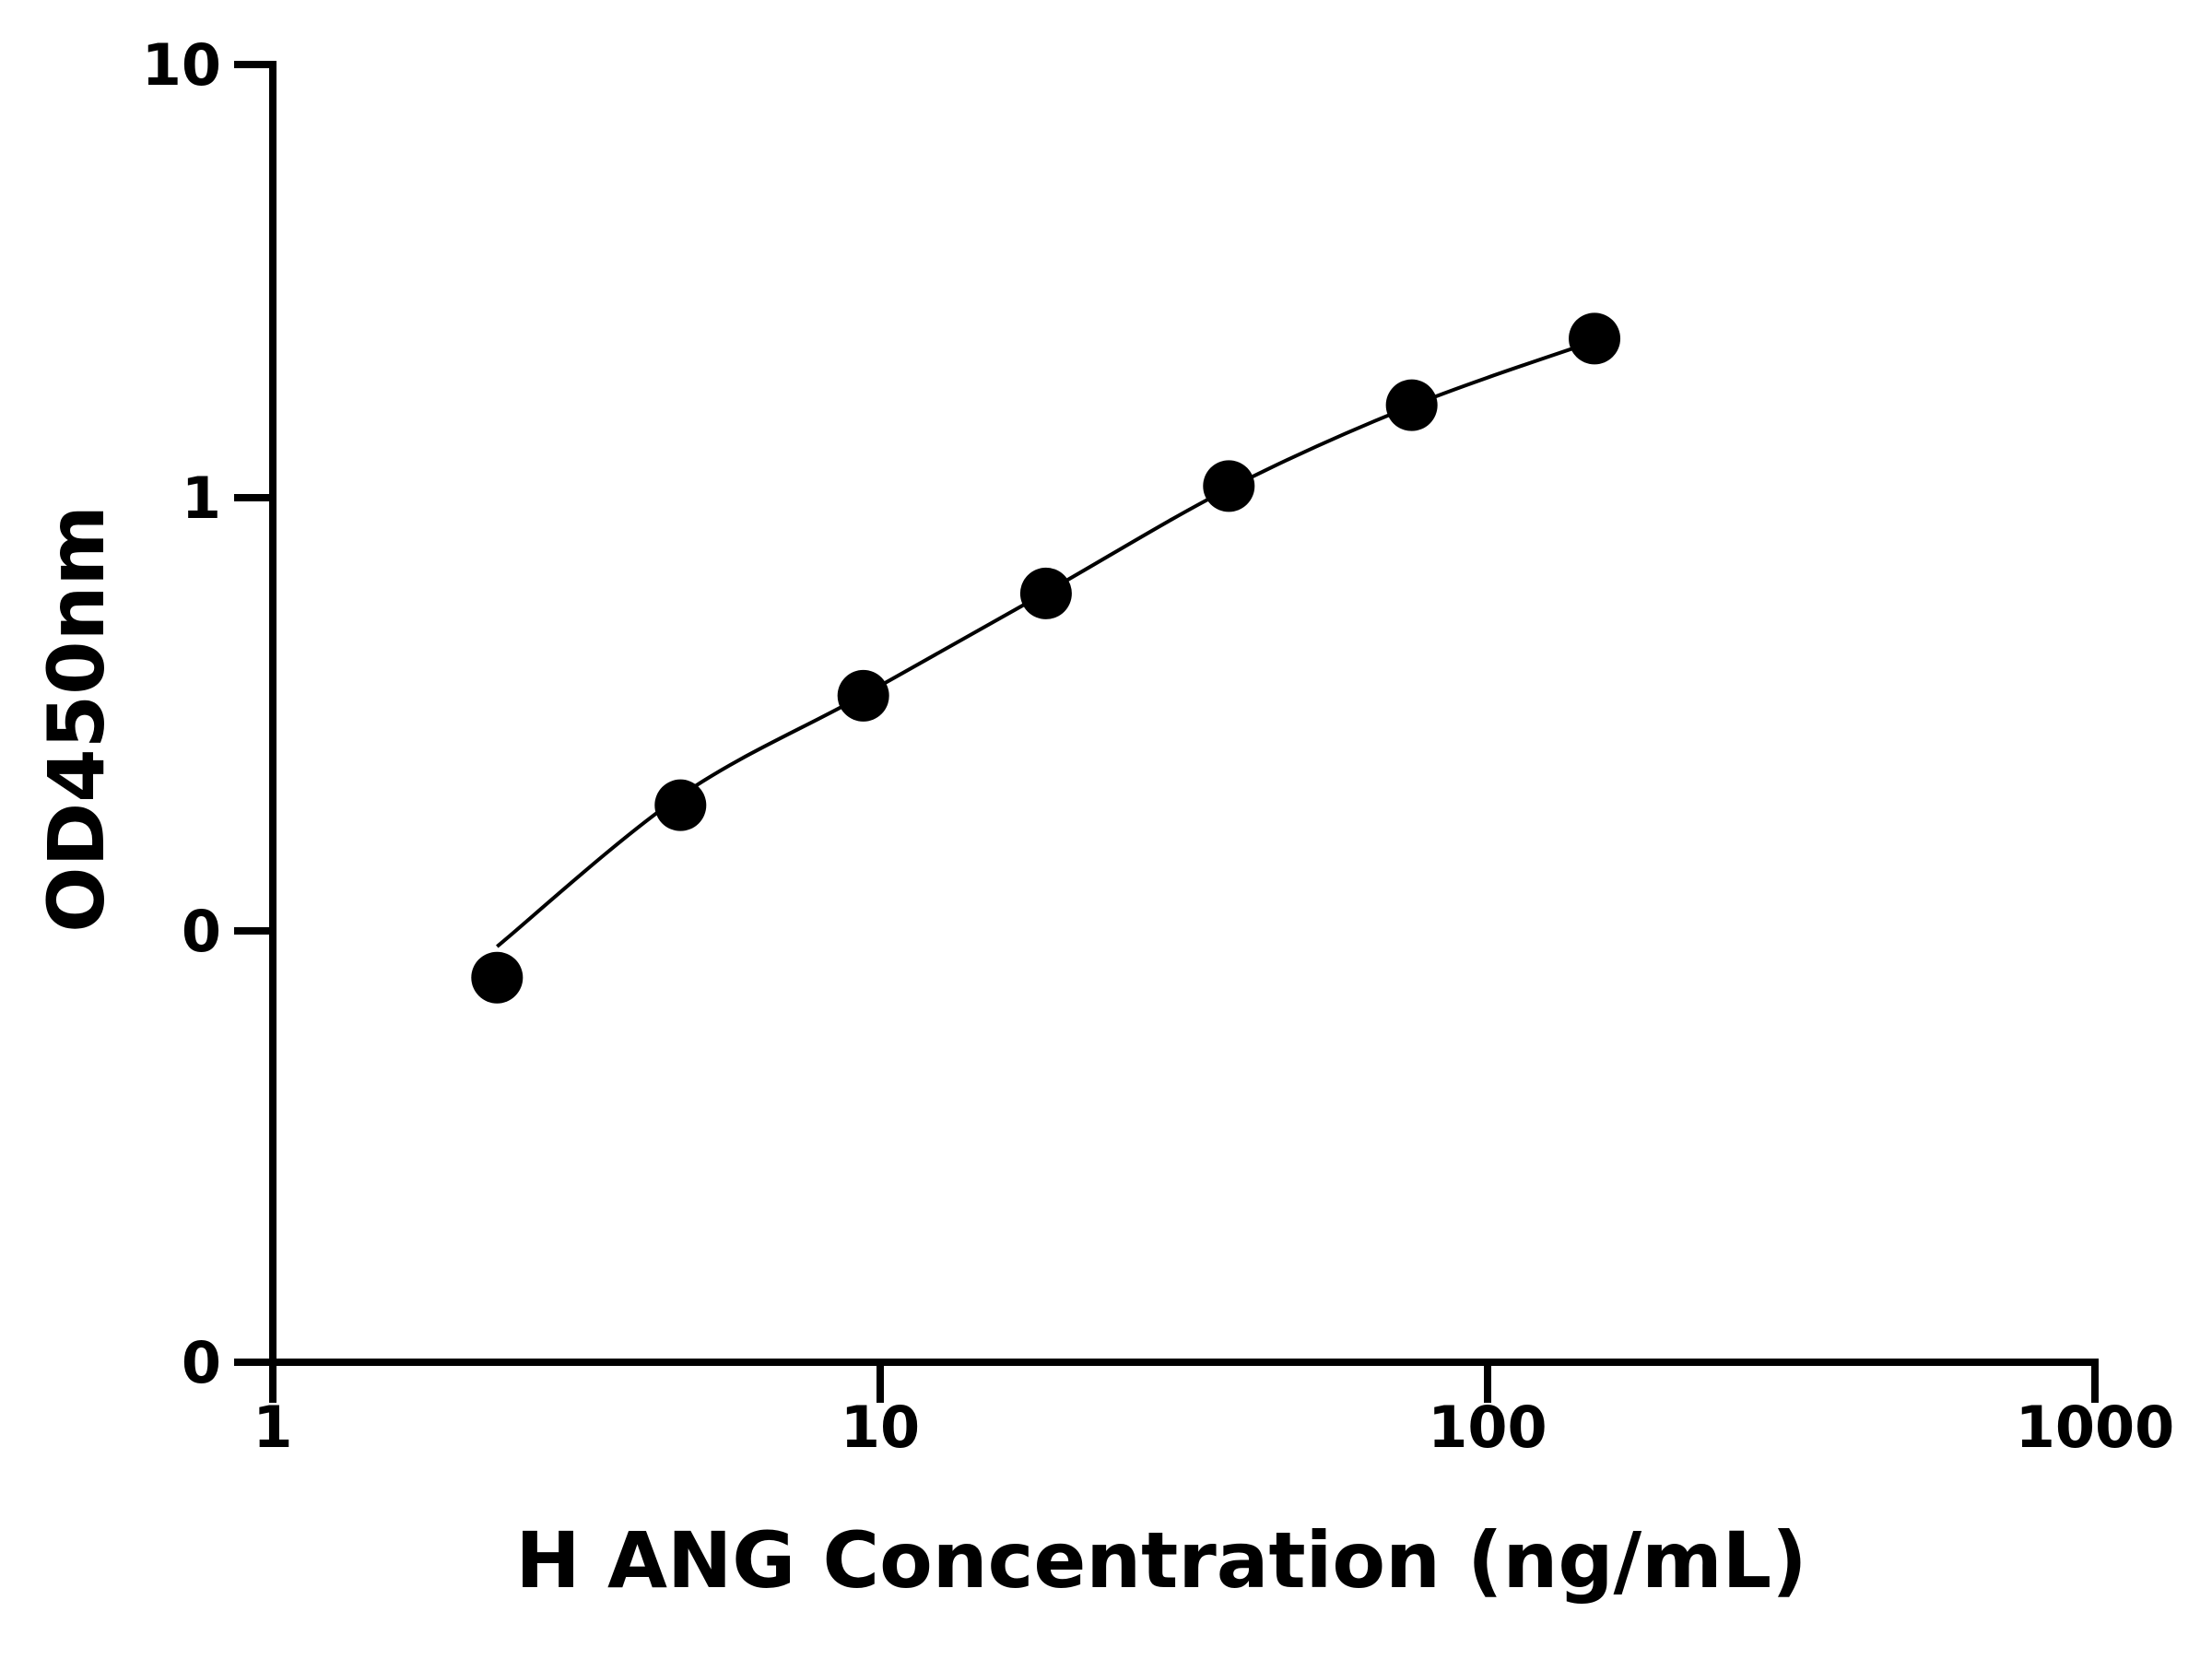 This screenshot has width=2212, height=1659. Describe the element at coordinates (1160, 1560) in the screenshot. I see `x-axis-title: H ANG Concentration (ng/mL)` at that location.